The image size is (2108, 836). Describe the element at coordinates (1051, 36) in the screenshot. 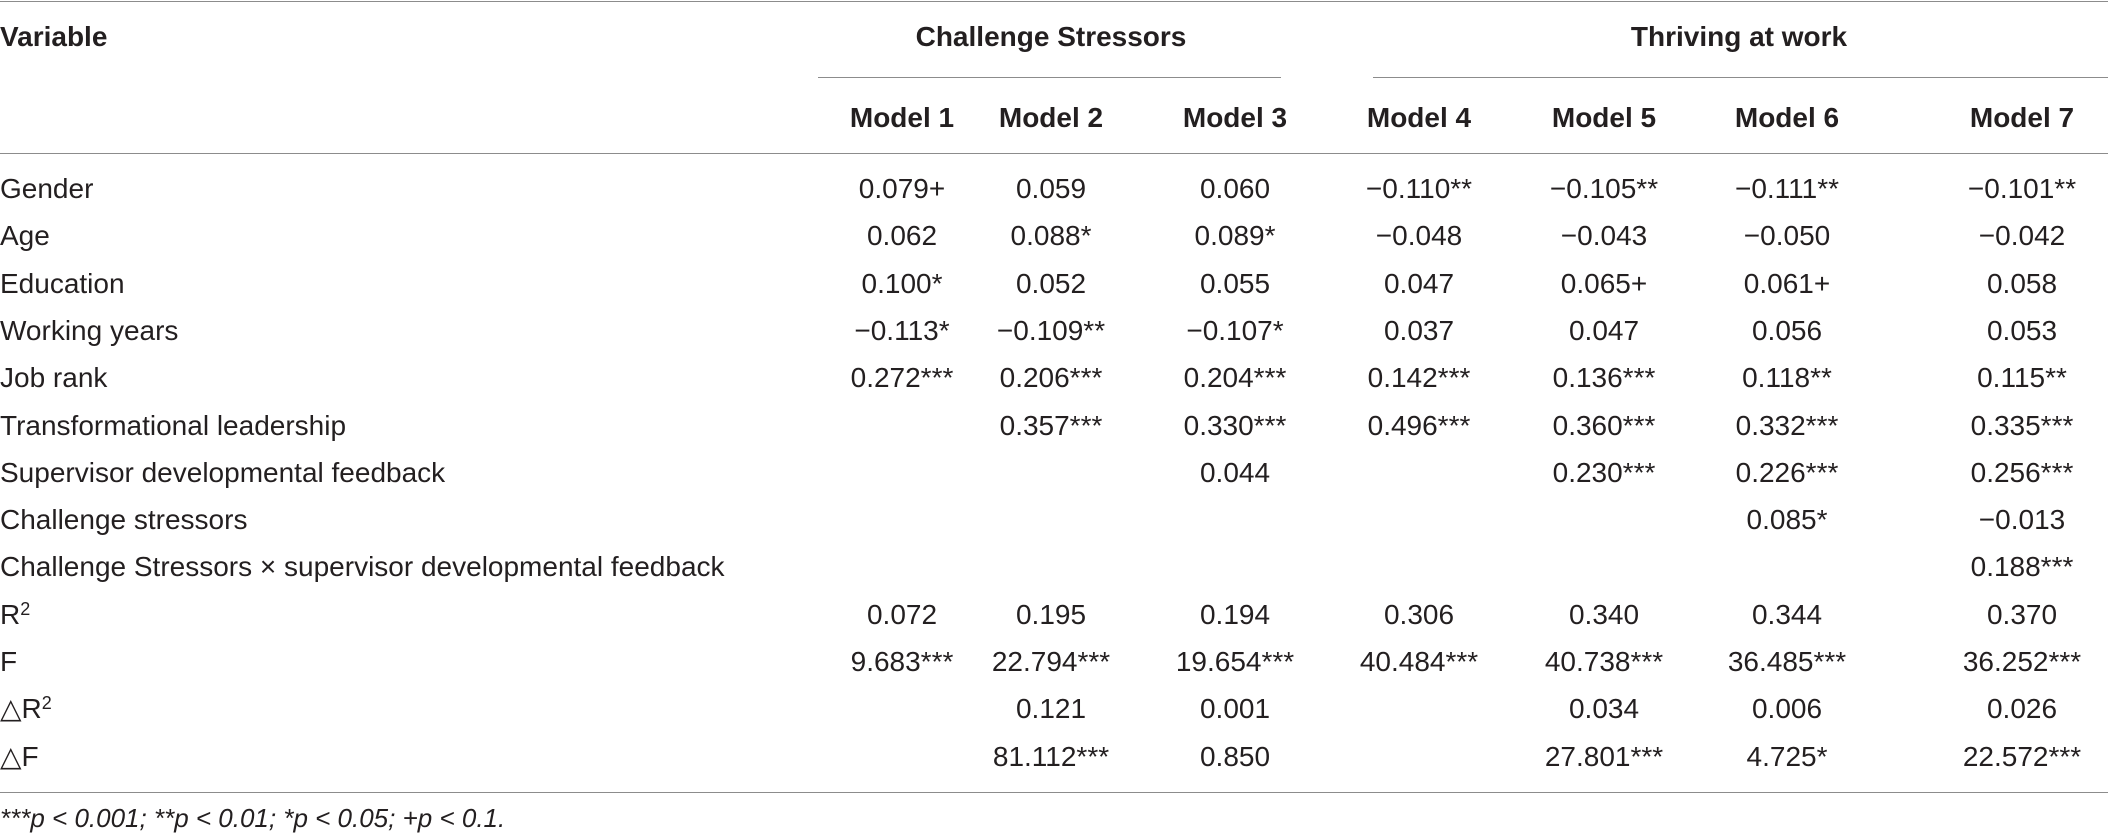

I see `group-header-challenge-stressors: Challenge Stressors` at that location.